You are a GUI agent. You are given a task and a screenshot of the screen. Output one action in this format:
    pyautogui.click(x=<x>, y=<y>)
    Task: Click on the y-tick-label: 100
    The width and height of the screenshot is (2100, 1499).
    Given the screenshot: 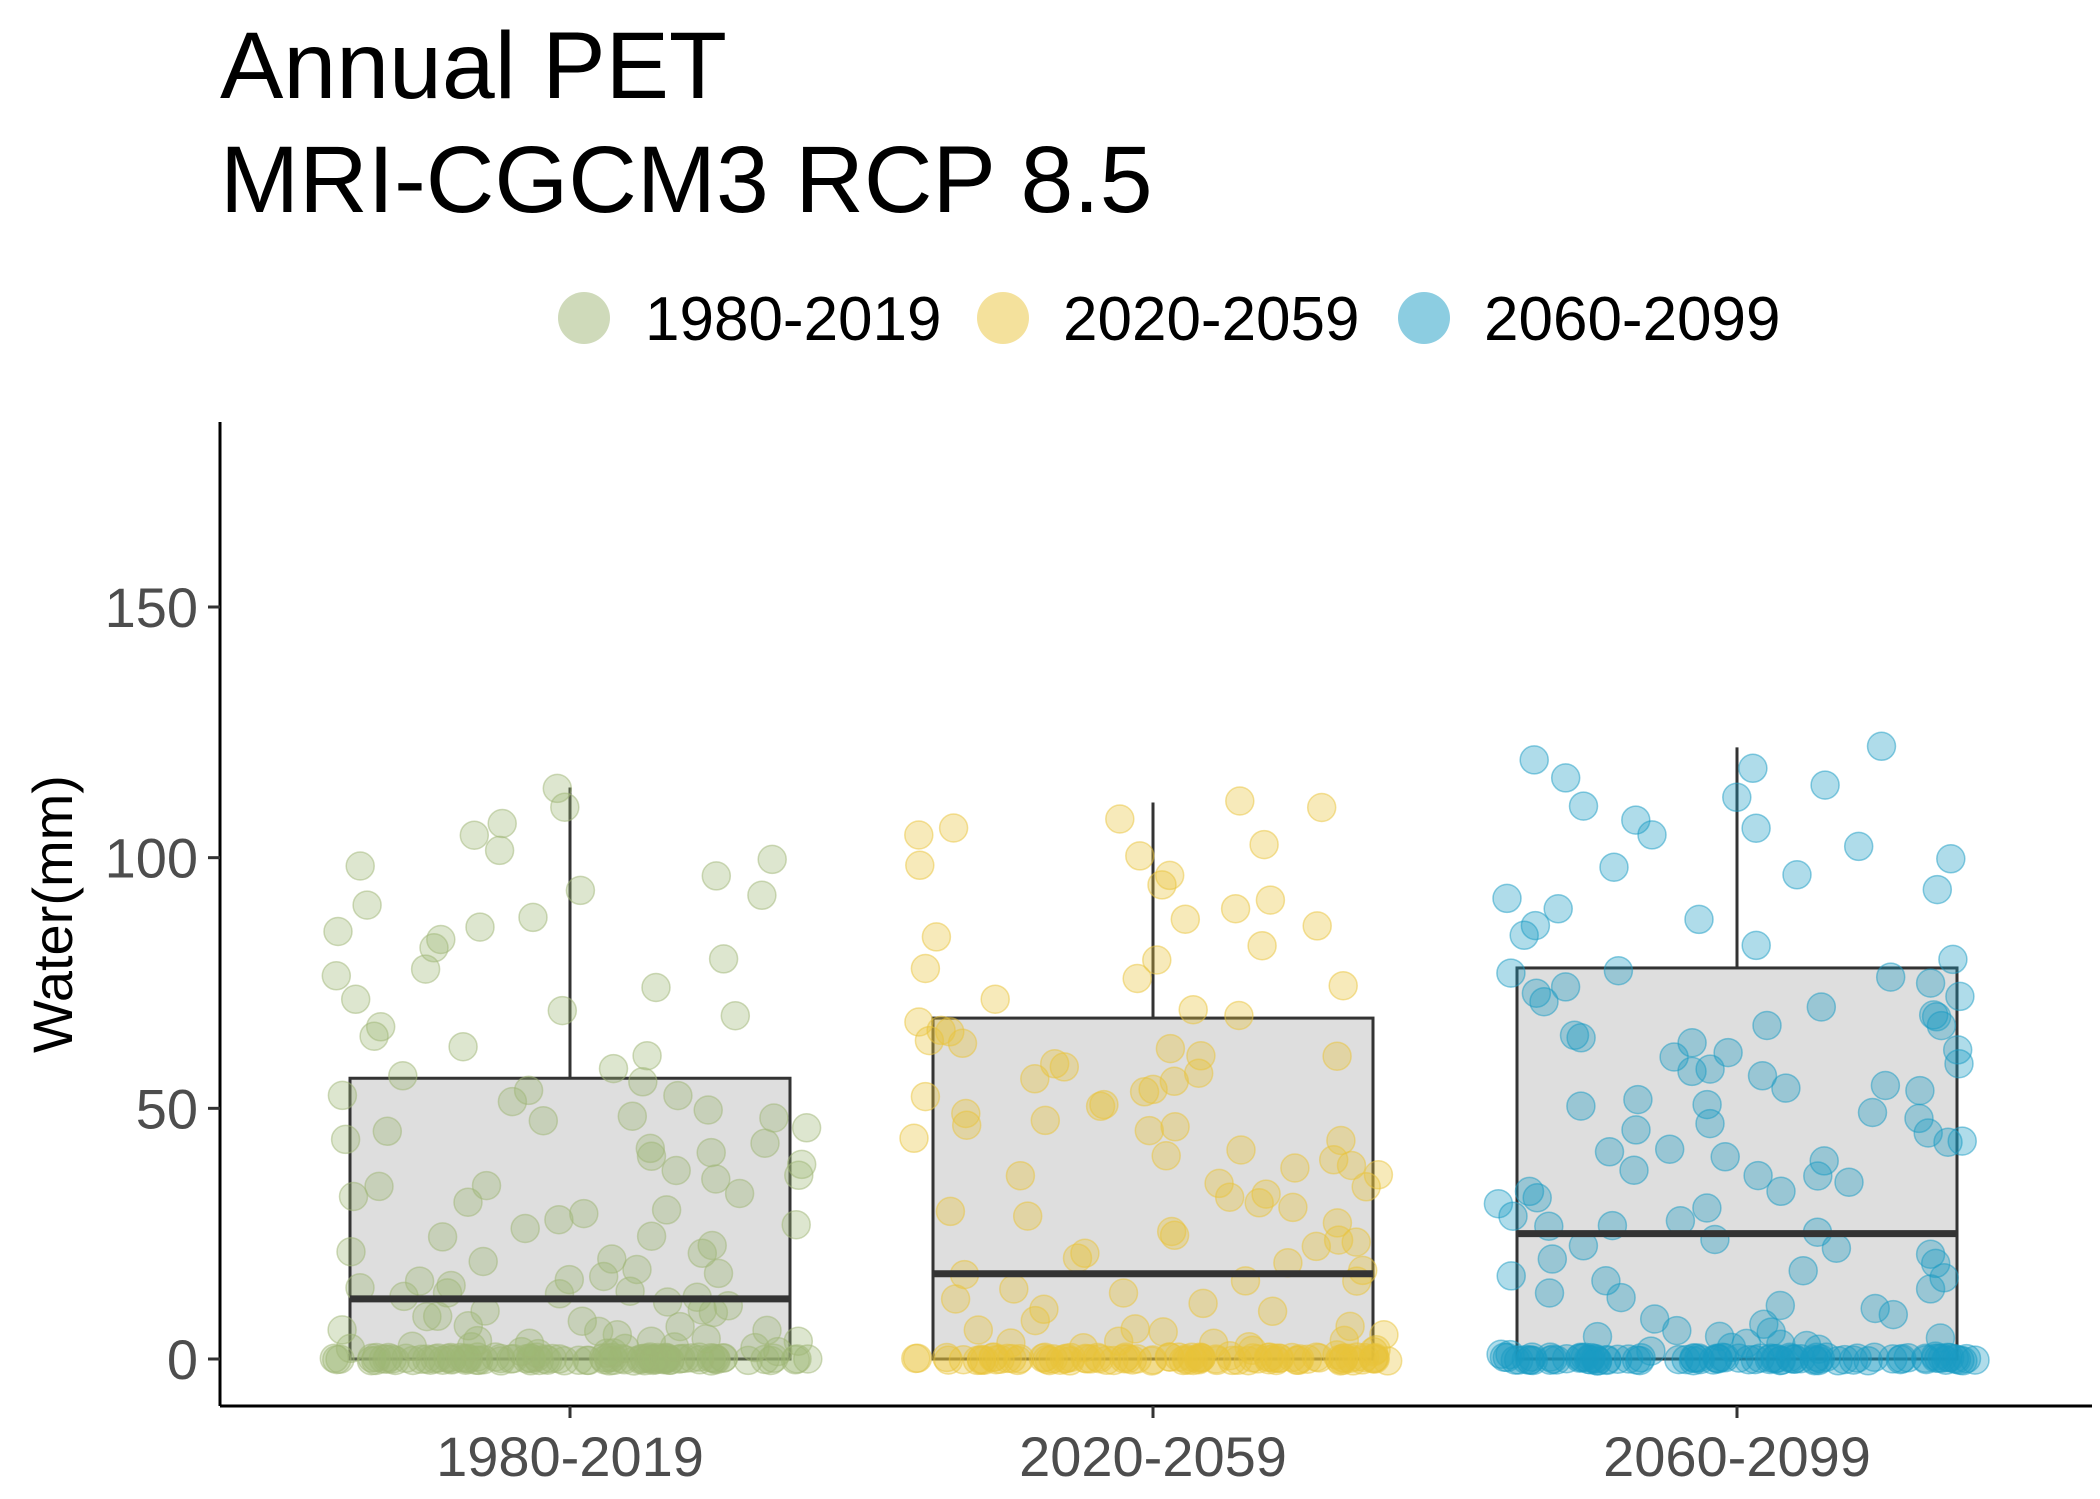 What is the action you would take?
    pyautogui.click(x=151, y=858)
    